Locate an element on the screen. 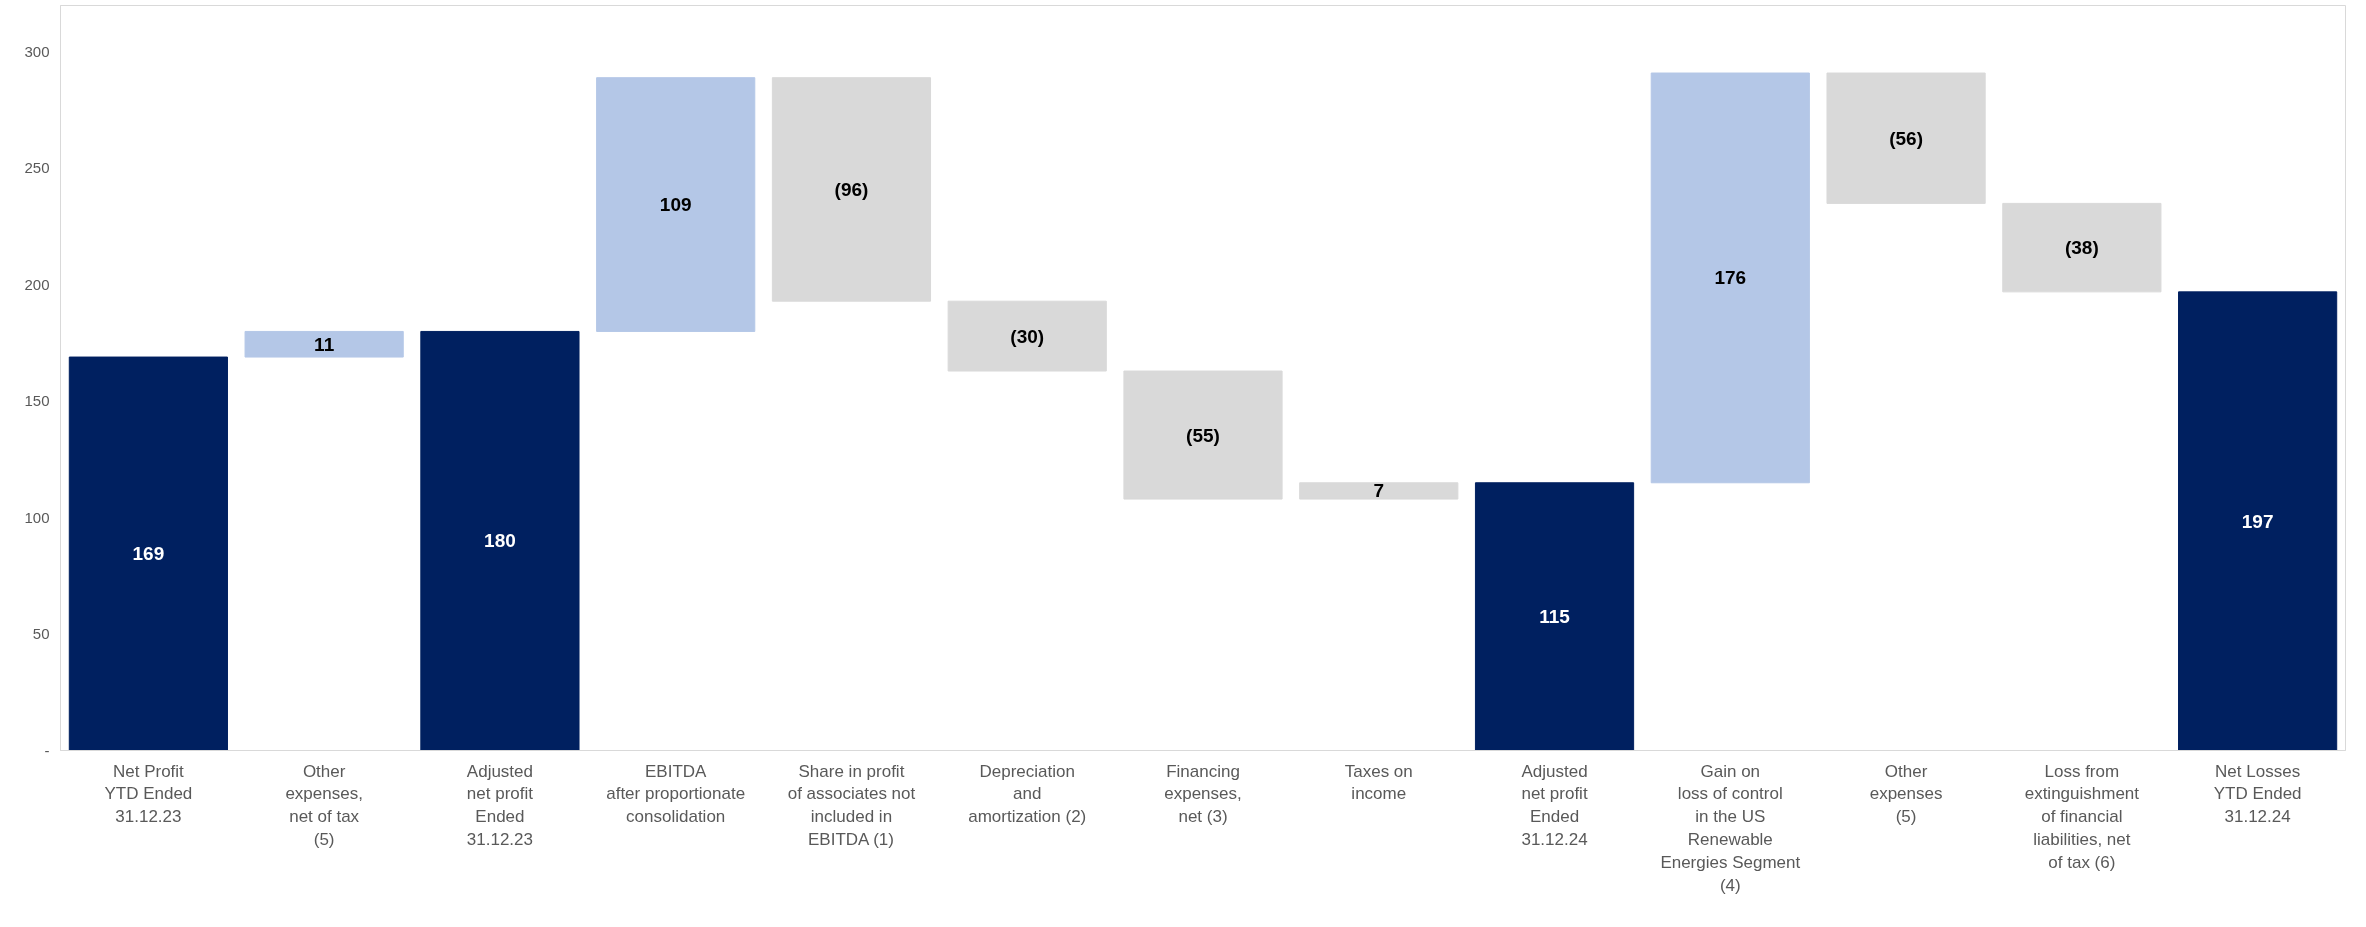 This screenshot has height=927, width=2366. data-label: 169 is located at coordinates (148, 554).